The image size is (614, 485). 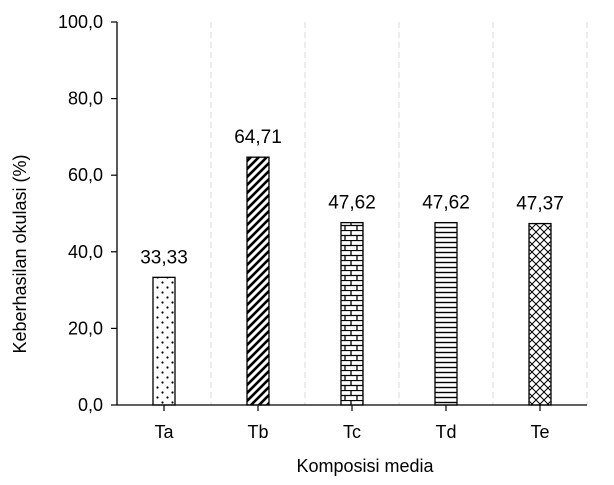 I want to click on y-tick-label: 0,0, so click(x=90, y=405).